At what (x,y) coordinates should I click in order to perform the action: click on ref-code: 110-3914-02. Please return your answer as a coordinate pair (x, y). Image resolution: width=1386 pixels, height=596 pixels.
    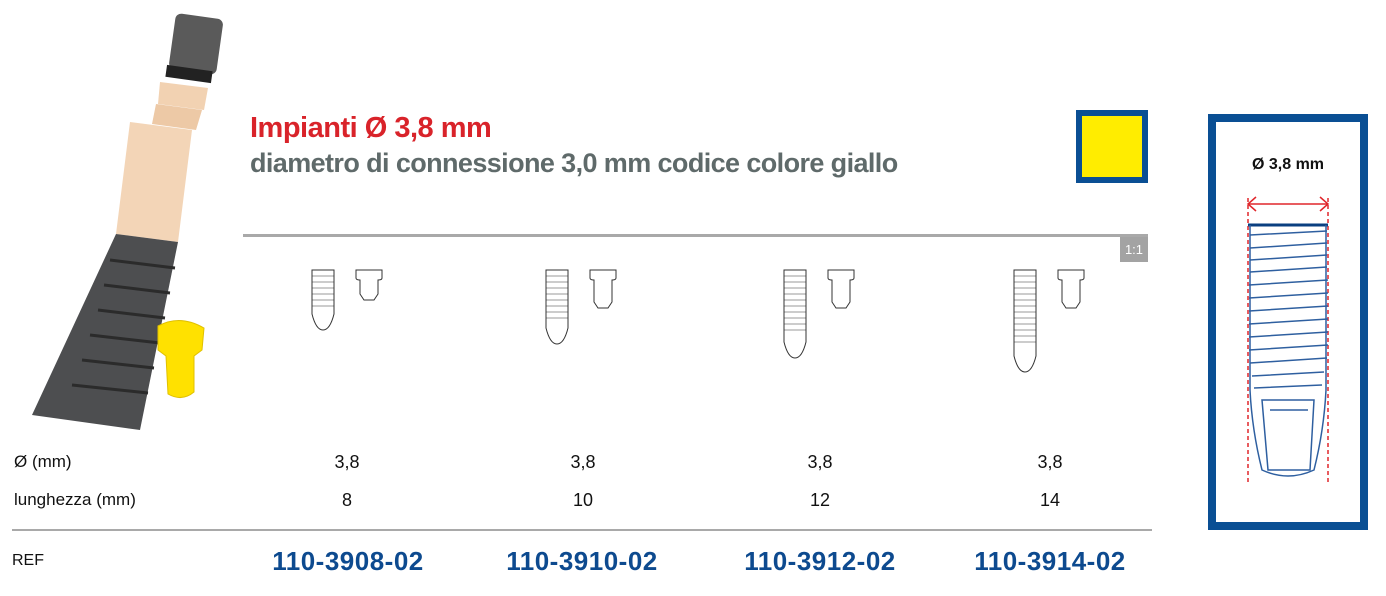
    Looking at the image, I should click on (1050, 561).